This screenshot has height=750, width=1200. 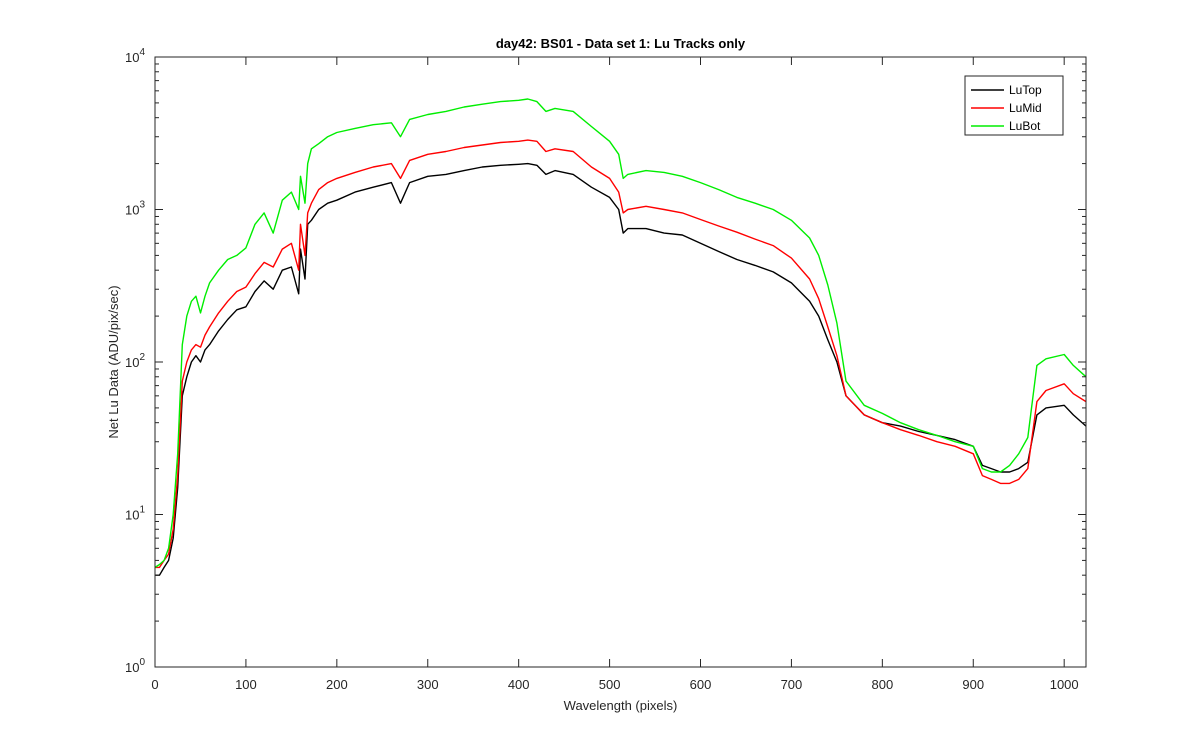 I want to click on legend-label-lumid: LuMid, so click(x=1025, y=108).